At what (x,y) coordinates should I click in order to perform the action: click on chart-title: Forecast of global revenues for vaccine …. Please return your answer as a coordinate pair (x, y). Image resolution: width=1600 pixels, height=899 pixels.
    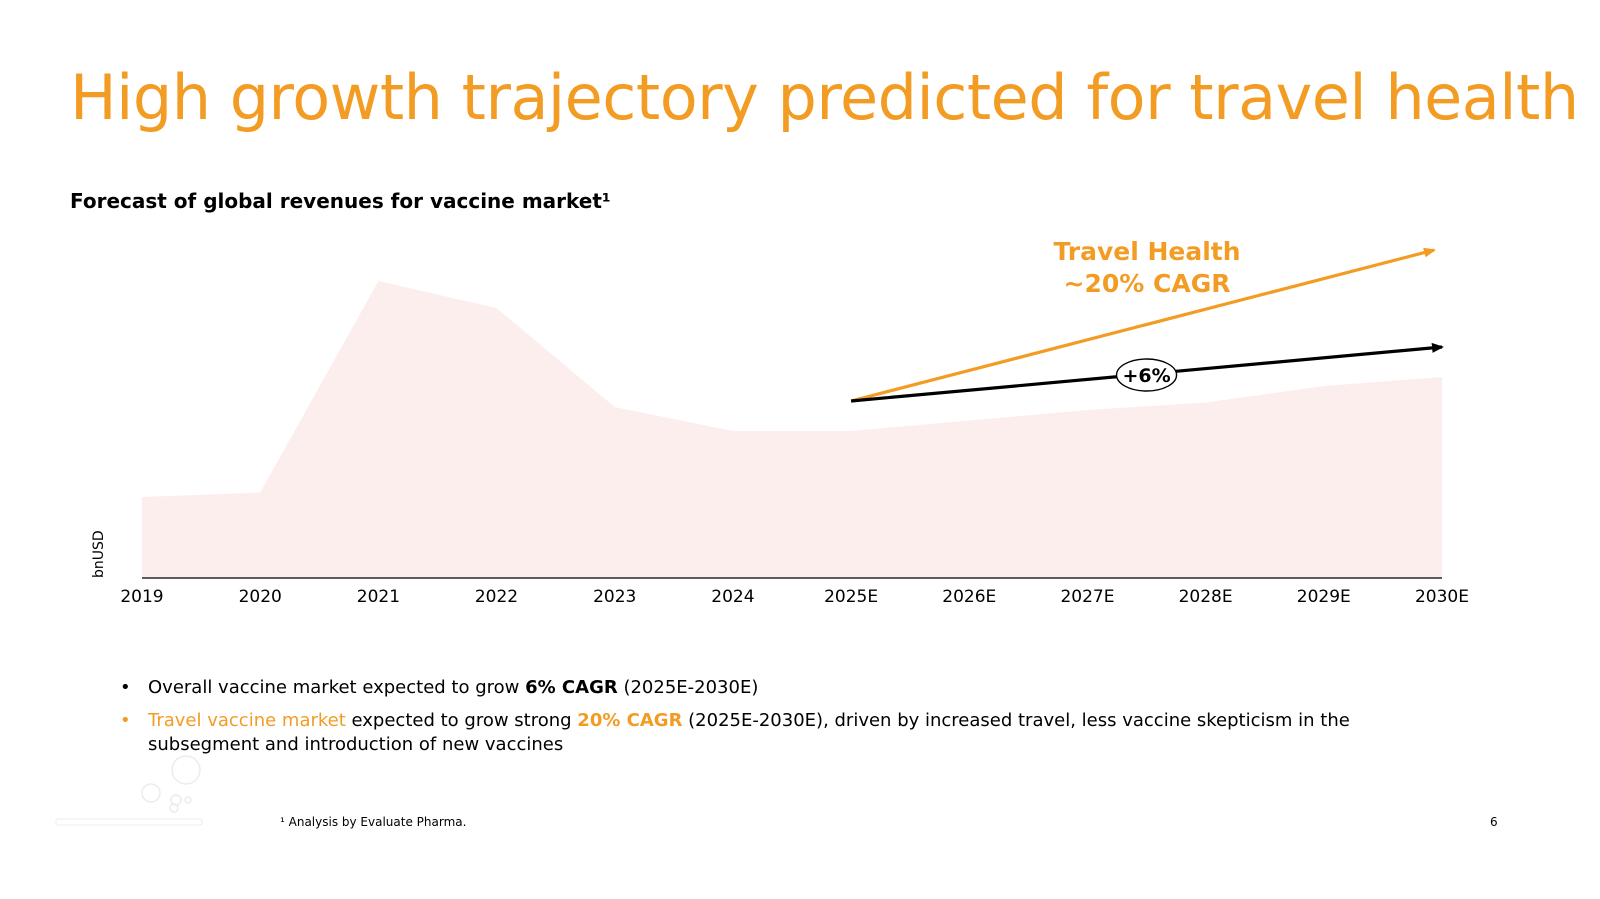
    Looking at the image, I should click on (340, 201).